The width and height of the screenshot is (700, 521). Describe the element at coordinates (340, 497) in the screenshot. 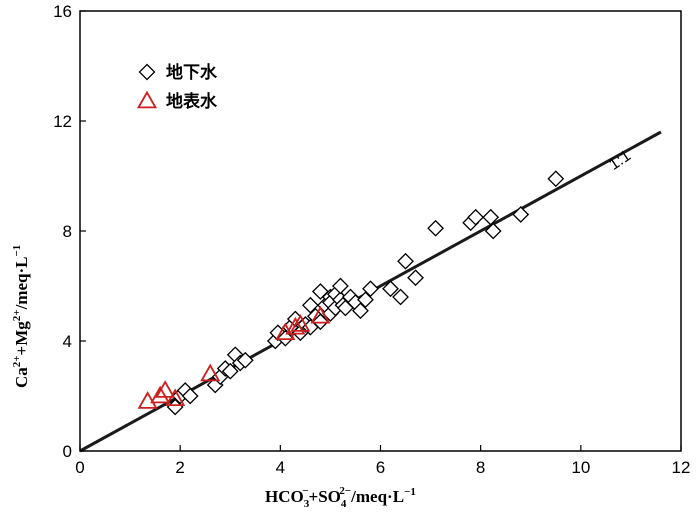

I see `x-axis-title: HCO3−+SO42−/meq·L−1` at that location.